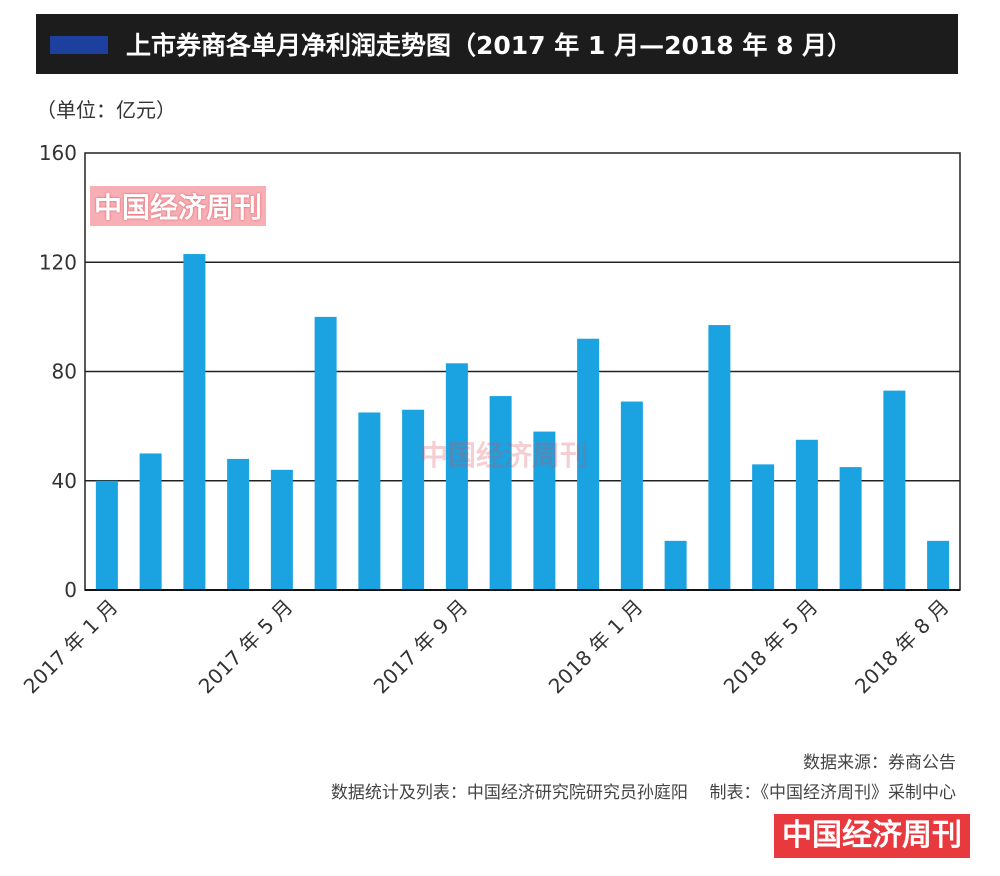 This screenshot has width=1000, height=876. What do you see at coordinates (71, 647) in the screenshot?
I see `x-tick-label: 2017 年 1 月` at bounding box center [71, 647].